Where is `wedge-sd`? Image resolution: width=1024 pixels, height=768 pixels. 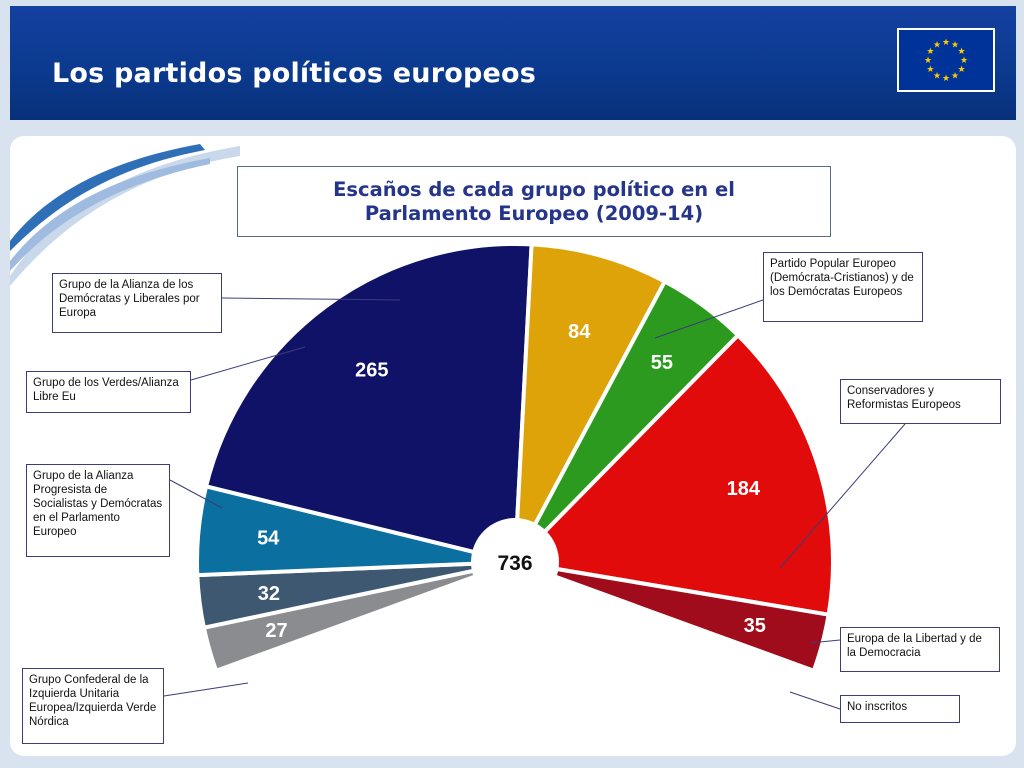
wedge-sd is located at coordinates (674, 475).